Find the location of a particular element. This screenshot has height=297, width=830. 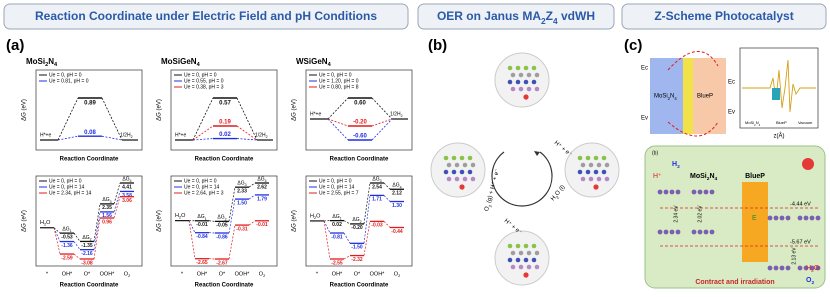

value-label: -1.35 is located at coordinates (87, 246).